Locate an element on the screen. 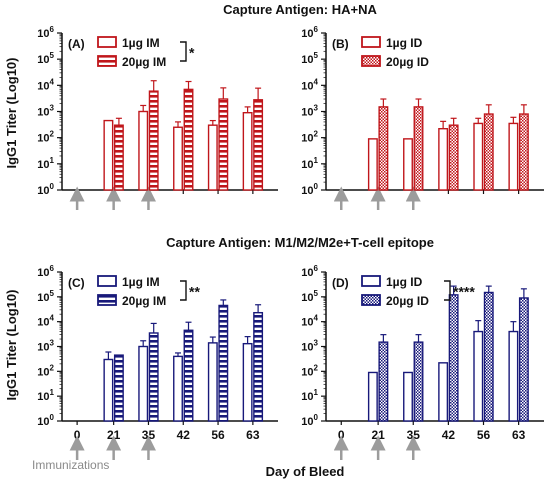 This screenshot has width=550, height=490. significance-label: **** is located at coordinates (464, 292).